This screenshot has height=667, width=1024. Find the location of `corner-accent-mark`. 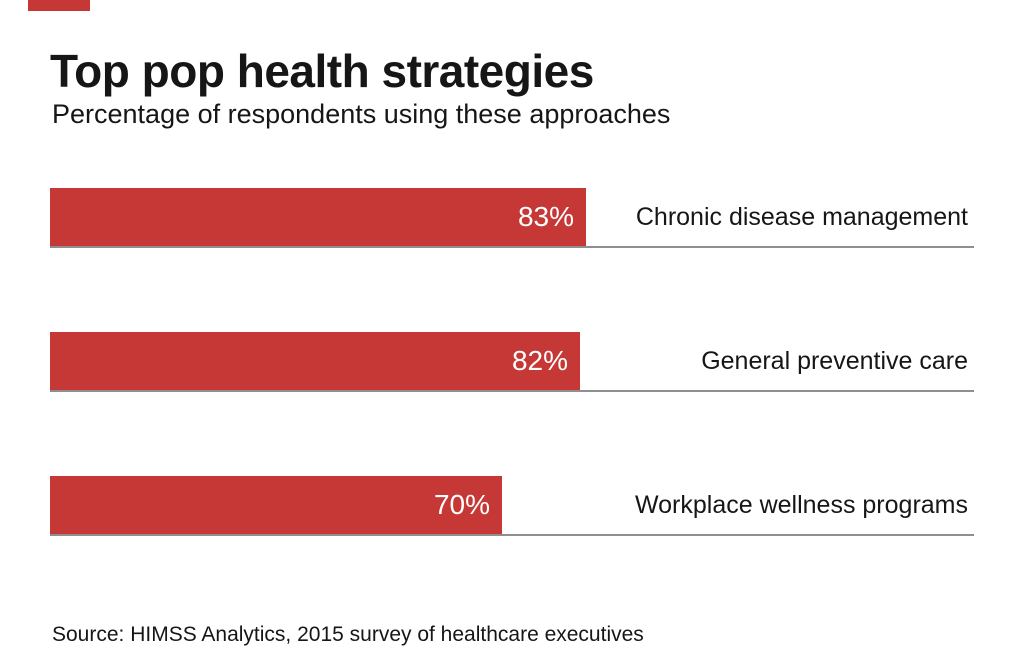

corner-accent-mark is located at coordinates (59, 5).